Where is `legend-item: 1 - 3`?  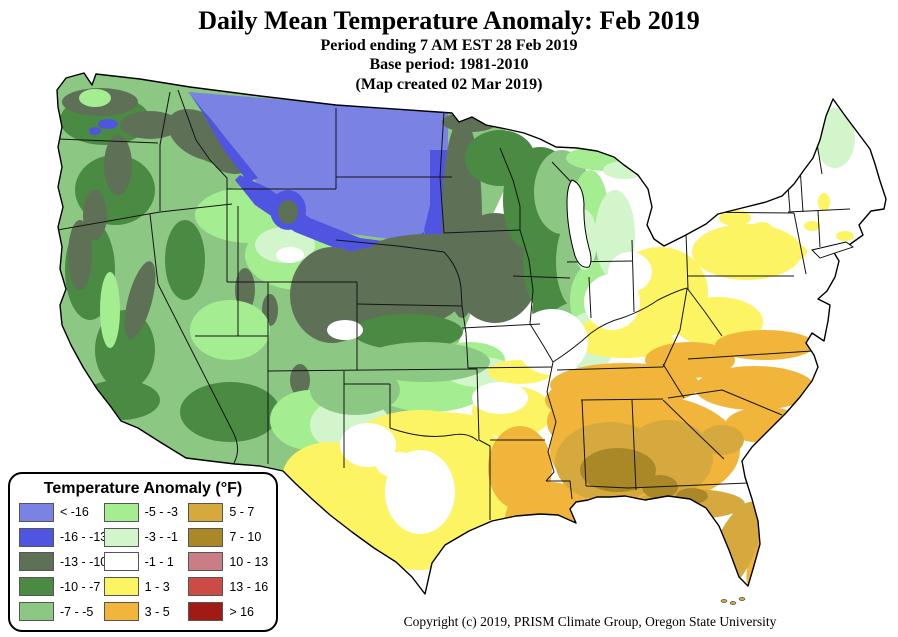
legend-item: 1 - 3 is located at coordinates (143, 586).